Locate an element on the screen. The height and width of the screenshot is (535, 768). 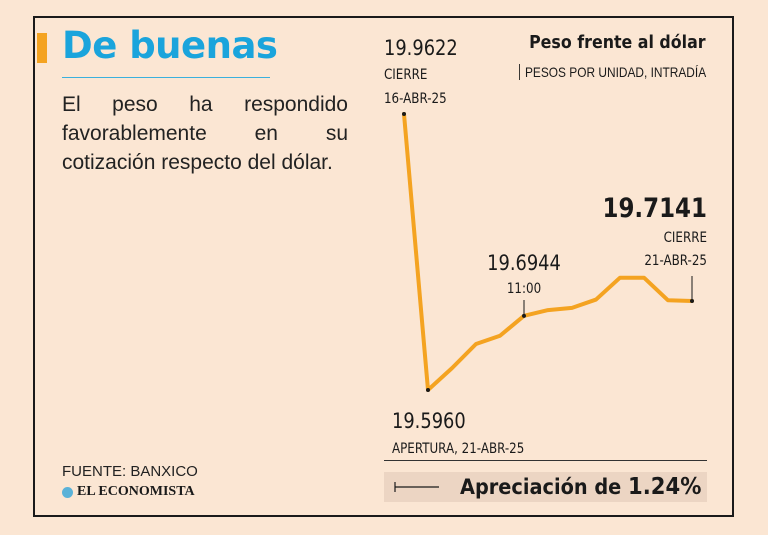
chart-baseline-rule is located at coordinates (545, 460).